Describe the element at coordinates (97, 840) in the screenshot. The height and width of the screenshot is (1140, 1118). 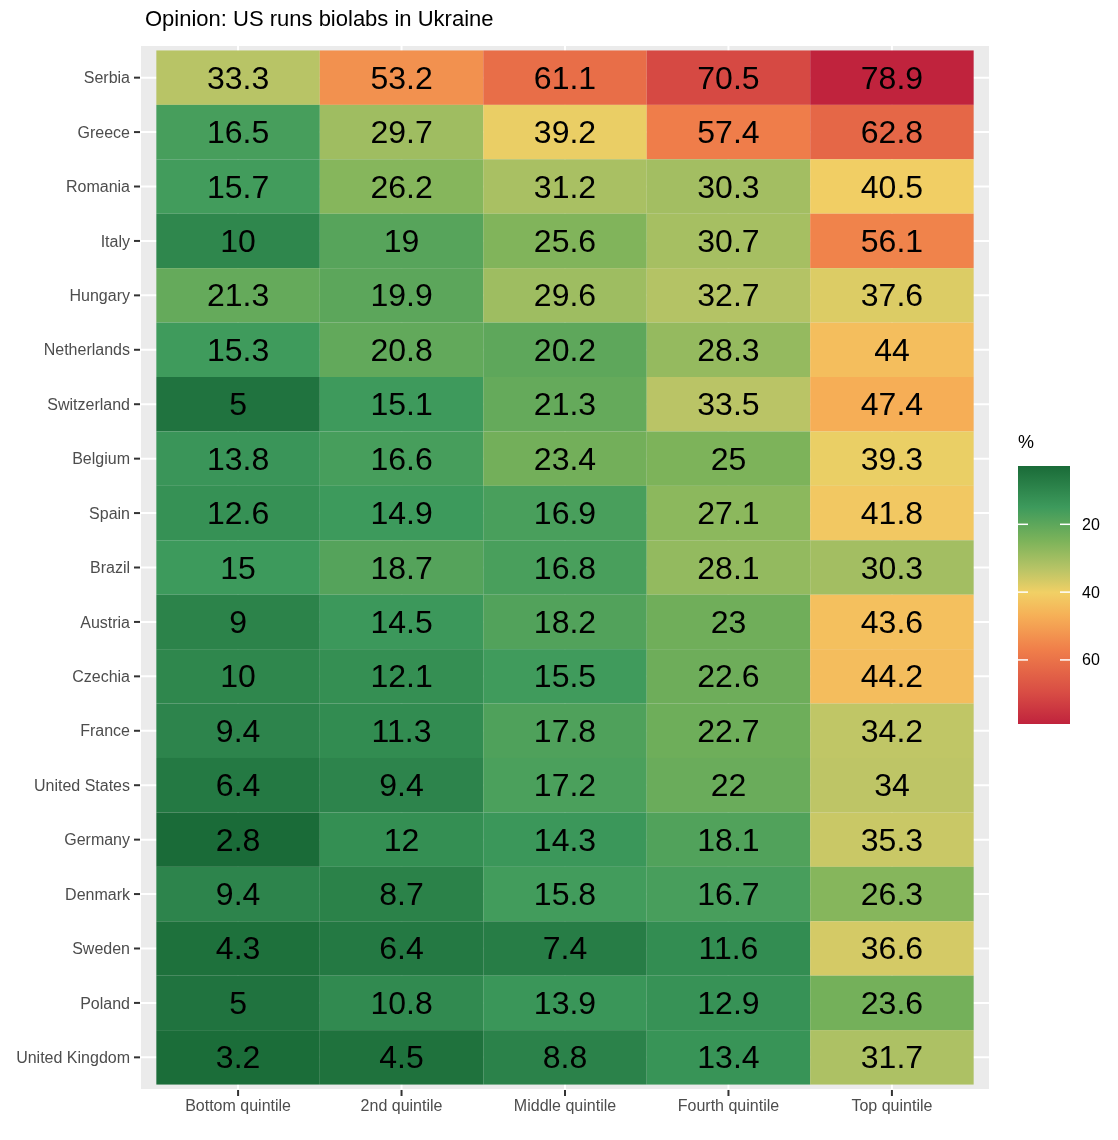
I see `y-tick-label: Germany` at that location.